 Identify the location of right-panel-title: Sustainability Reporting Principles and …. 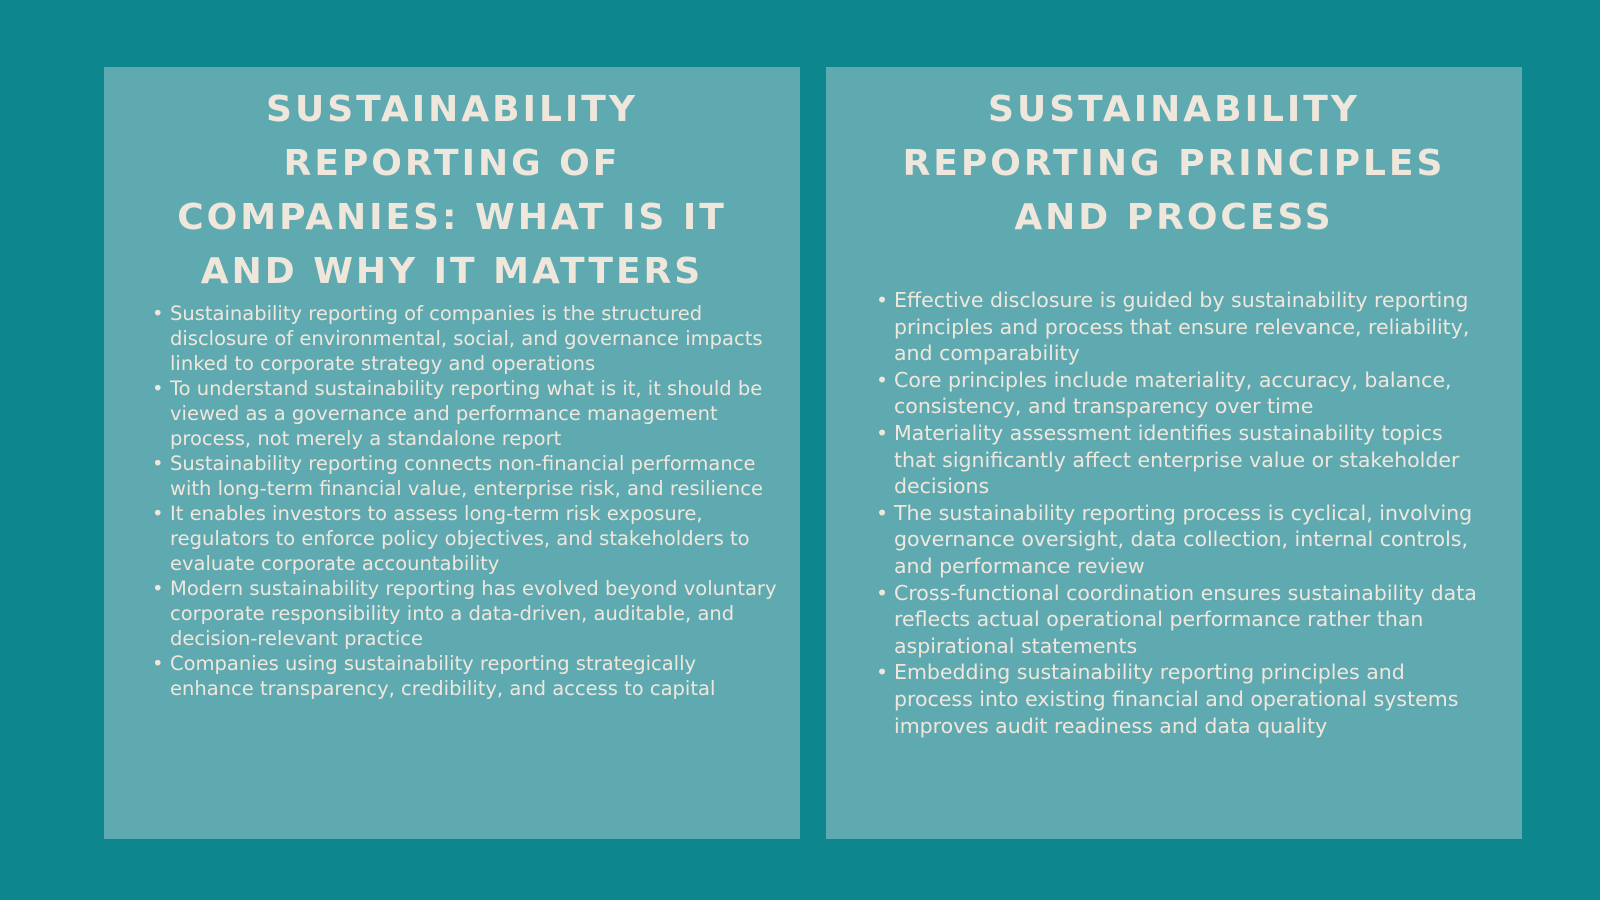
(1174, 163).